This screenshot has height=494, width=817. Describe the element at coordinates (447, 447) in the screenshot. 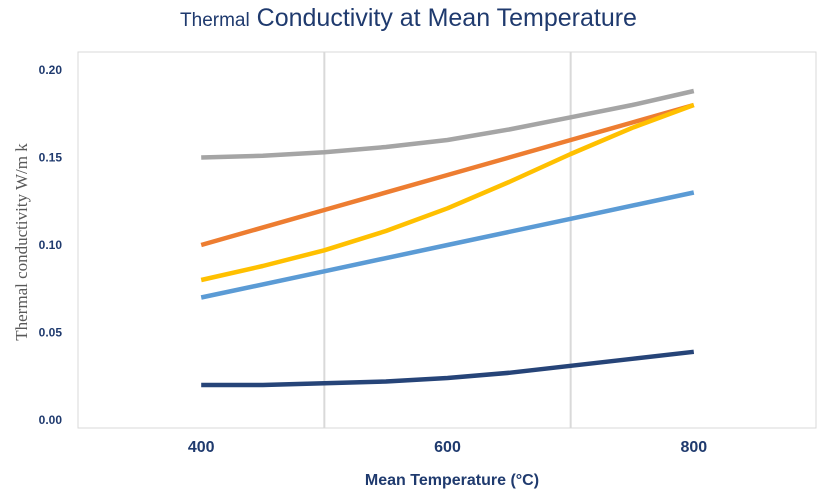

I see `x-tick-label: 600` at that location.